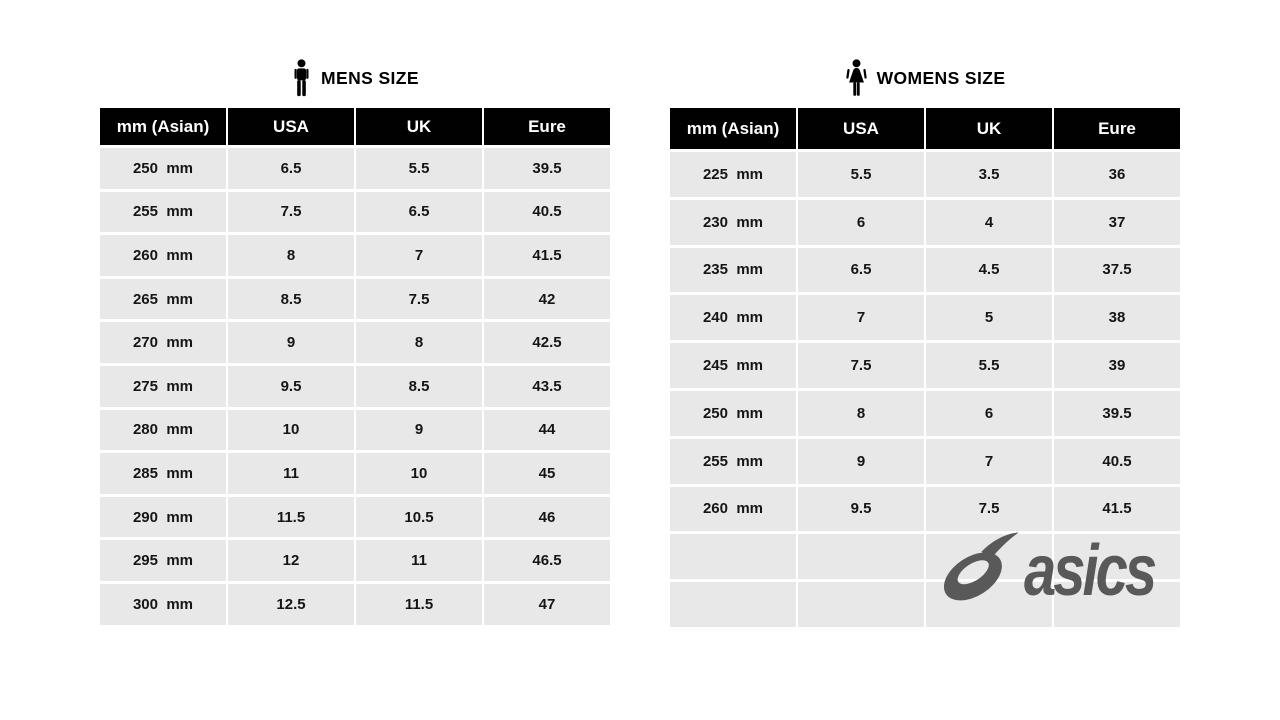  Describe the element at coordinates (733, 318) in the screenshot. I see `table-cell: 240 mm` at that location.